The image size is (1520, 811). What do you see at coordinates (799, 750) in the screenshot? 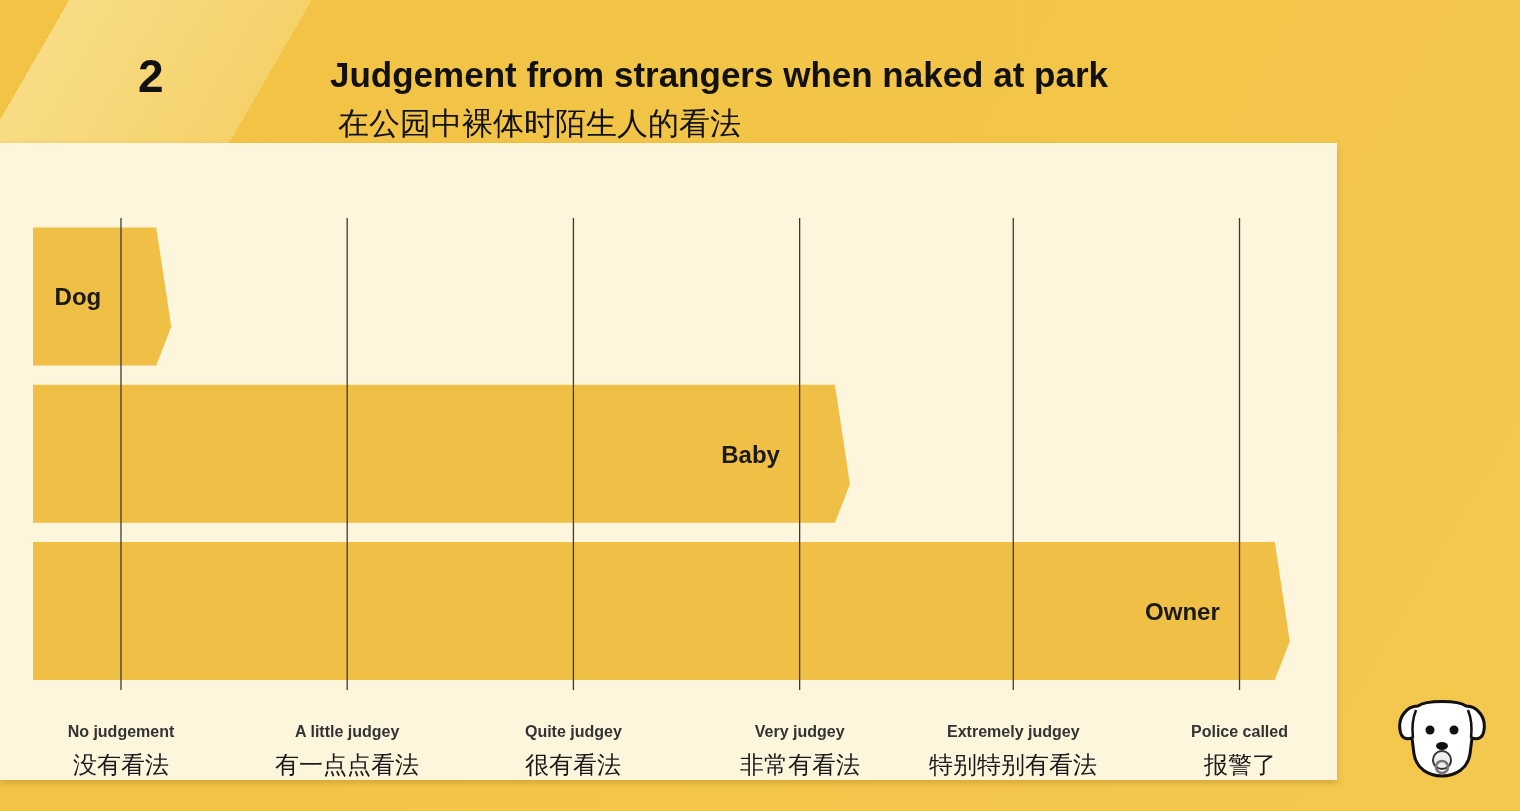
I see `ref-line-label: Very judgey 非常有看法` at bounding box center [799, 750].